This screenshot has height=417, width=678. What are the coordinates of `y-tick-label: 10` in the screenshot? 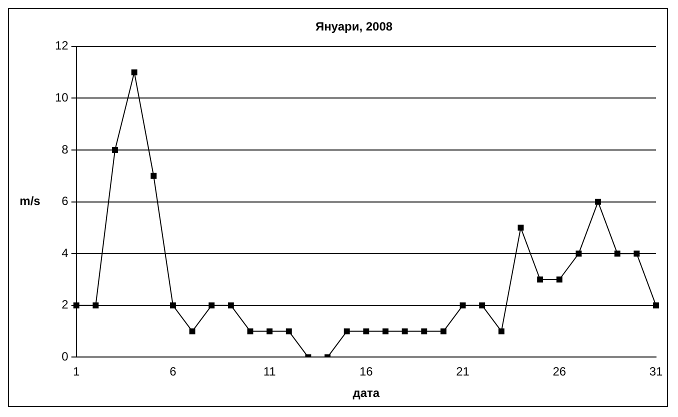 It's located at (61, 97).